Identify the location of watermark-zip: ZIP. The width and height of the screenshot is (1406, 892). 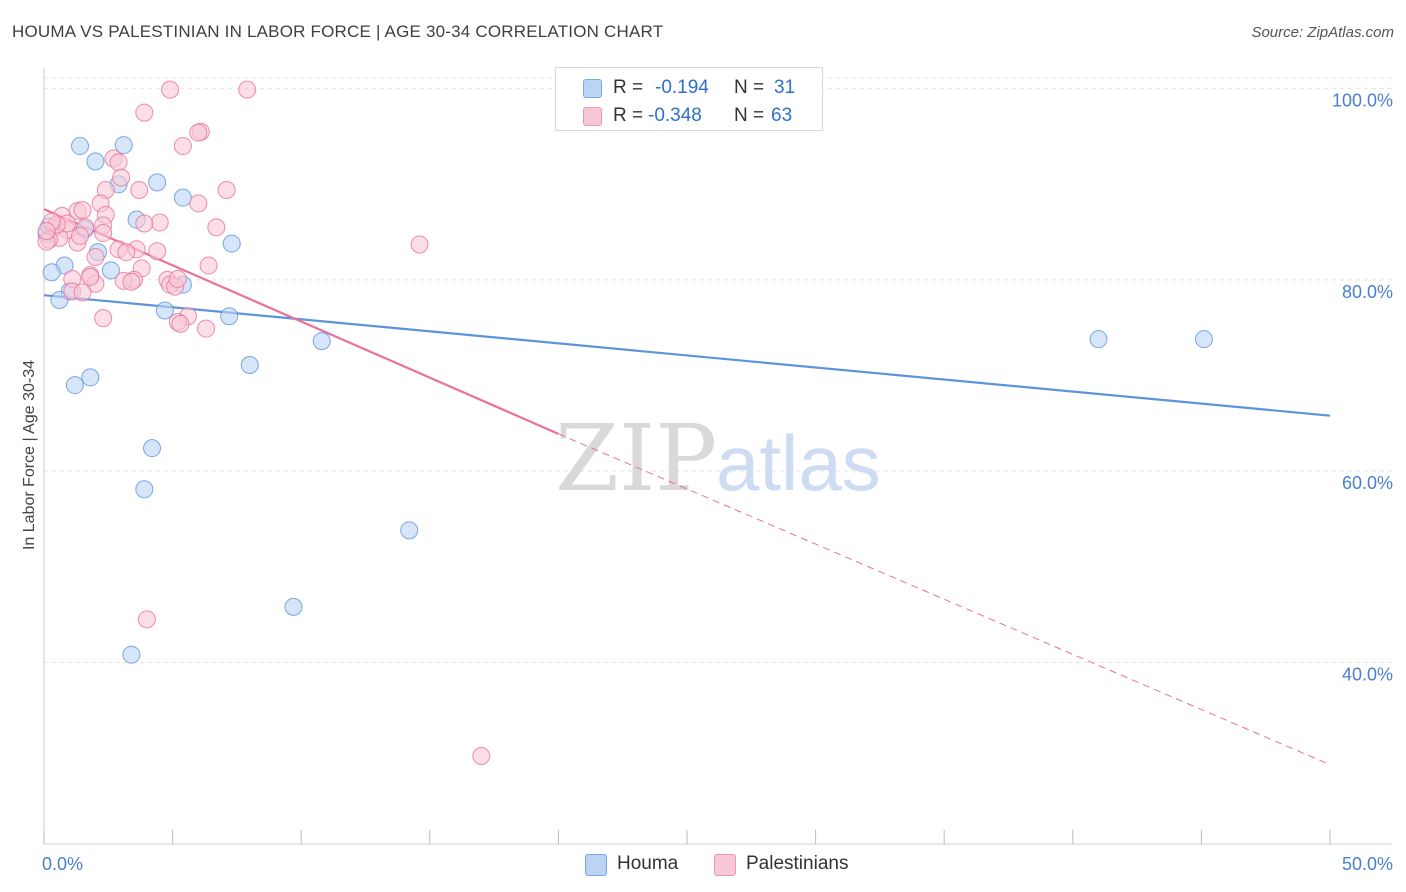
(636, 458).